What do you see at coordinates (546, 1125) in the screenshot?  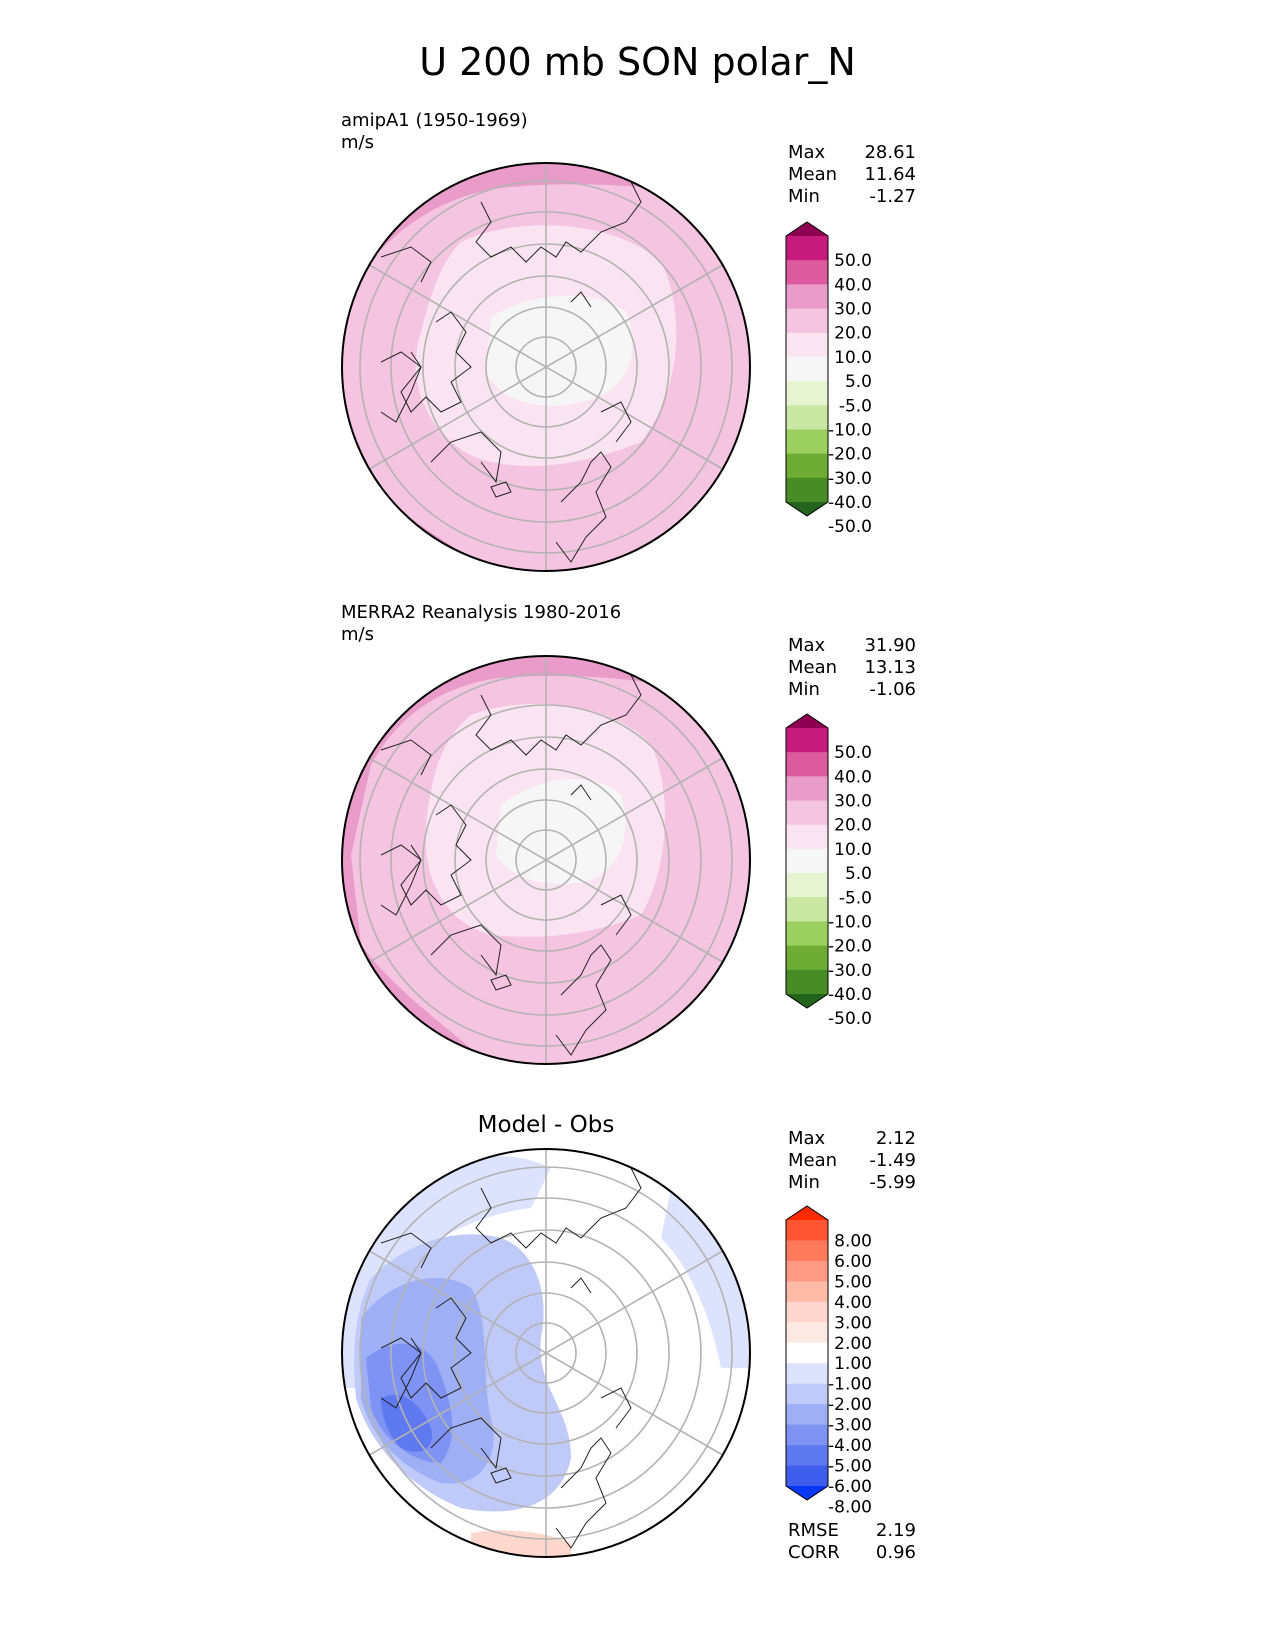 I see `panel3-title: Model - Obs` at bounding box center [546, 1125].